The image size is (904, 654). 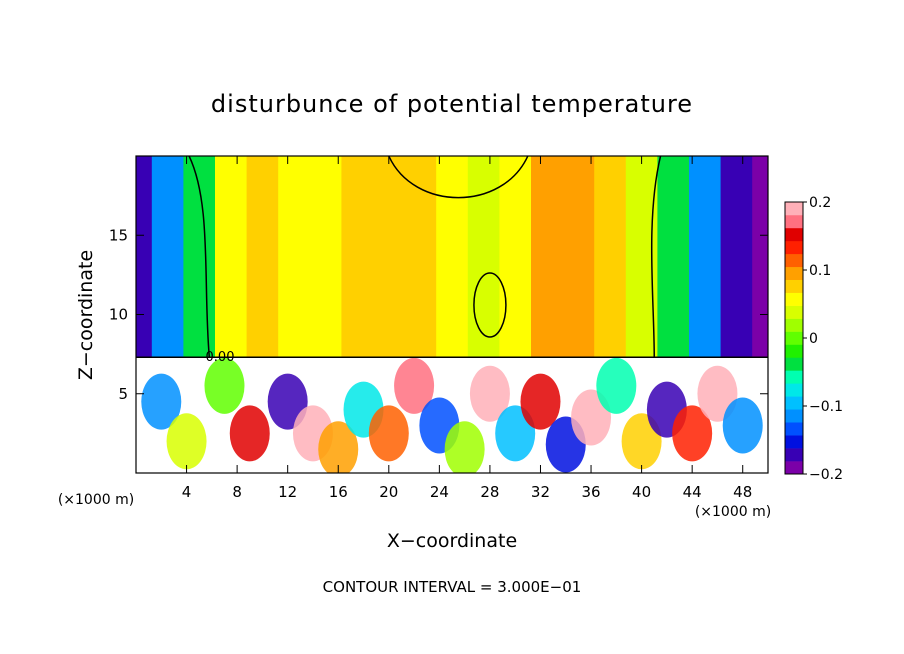 What do you see at coordinates (452, 541) in the screenshot?
I see `x-axis-label: X−coordinate` at bounding box center [452, 541].